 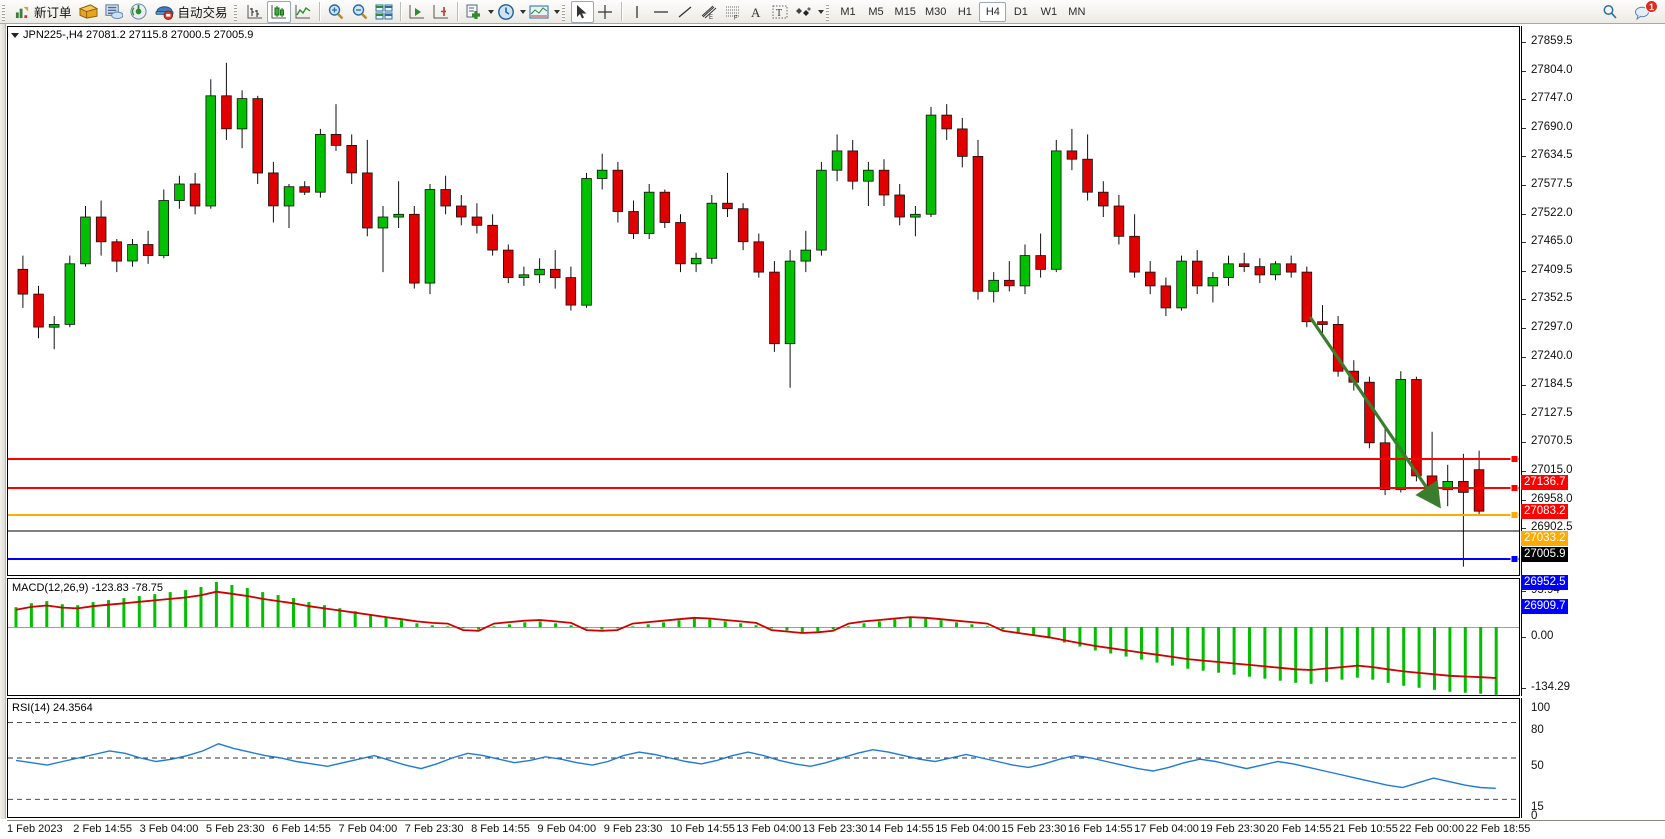 I want to click on level-tag-last-price: 27005.9, so click(x=1544, y=554).